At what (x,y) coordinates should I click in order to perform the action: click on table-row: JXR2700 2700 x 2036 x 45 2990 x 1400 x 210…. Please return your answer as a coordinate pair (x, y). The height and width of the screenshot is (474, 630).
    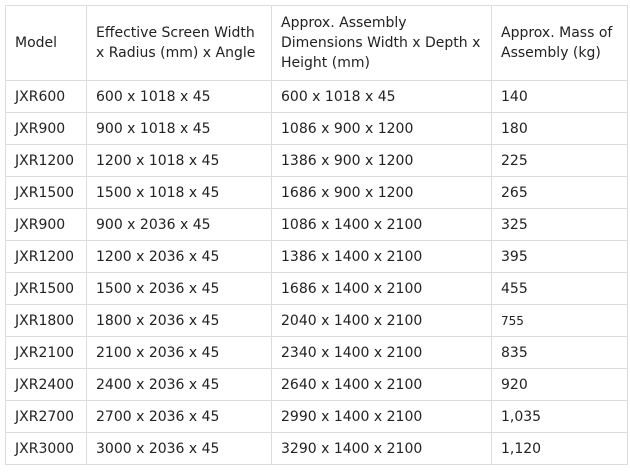
    Looking at the image, I should click on (316, 416).